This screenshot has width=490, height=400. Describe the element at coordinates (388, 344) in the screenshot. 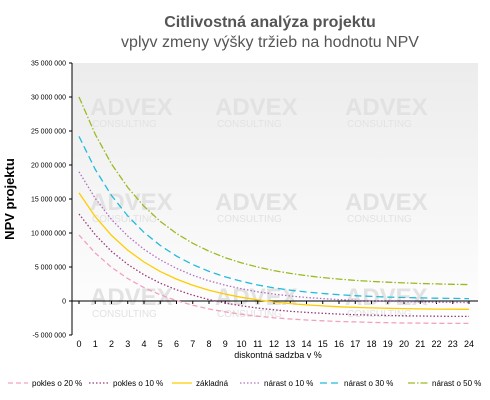

I see `x-tick-label: 19` at that location.